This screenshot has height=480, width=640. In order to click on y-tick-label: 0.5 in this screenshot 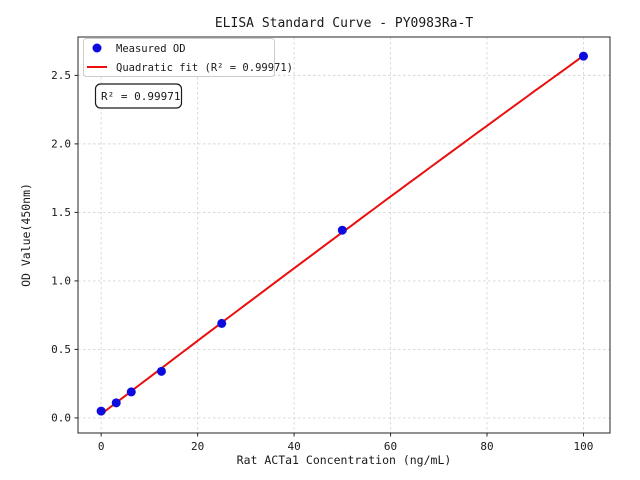, I will do `click(61, 349)`.